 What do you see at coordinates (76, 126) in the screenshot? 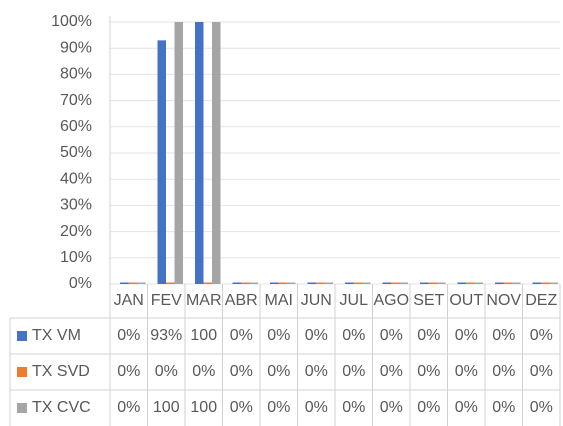
I see `y-tick-label: 60%` at bounding box center [76, 126].